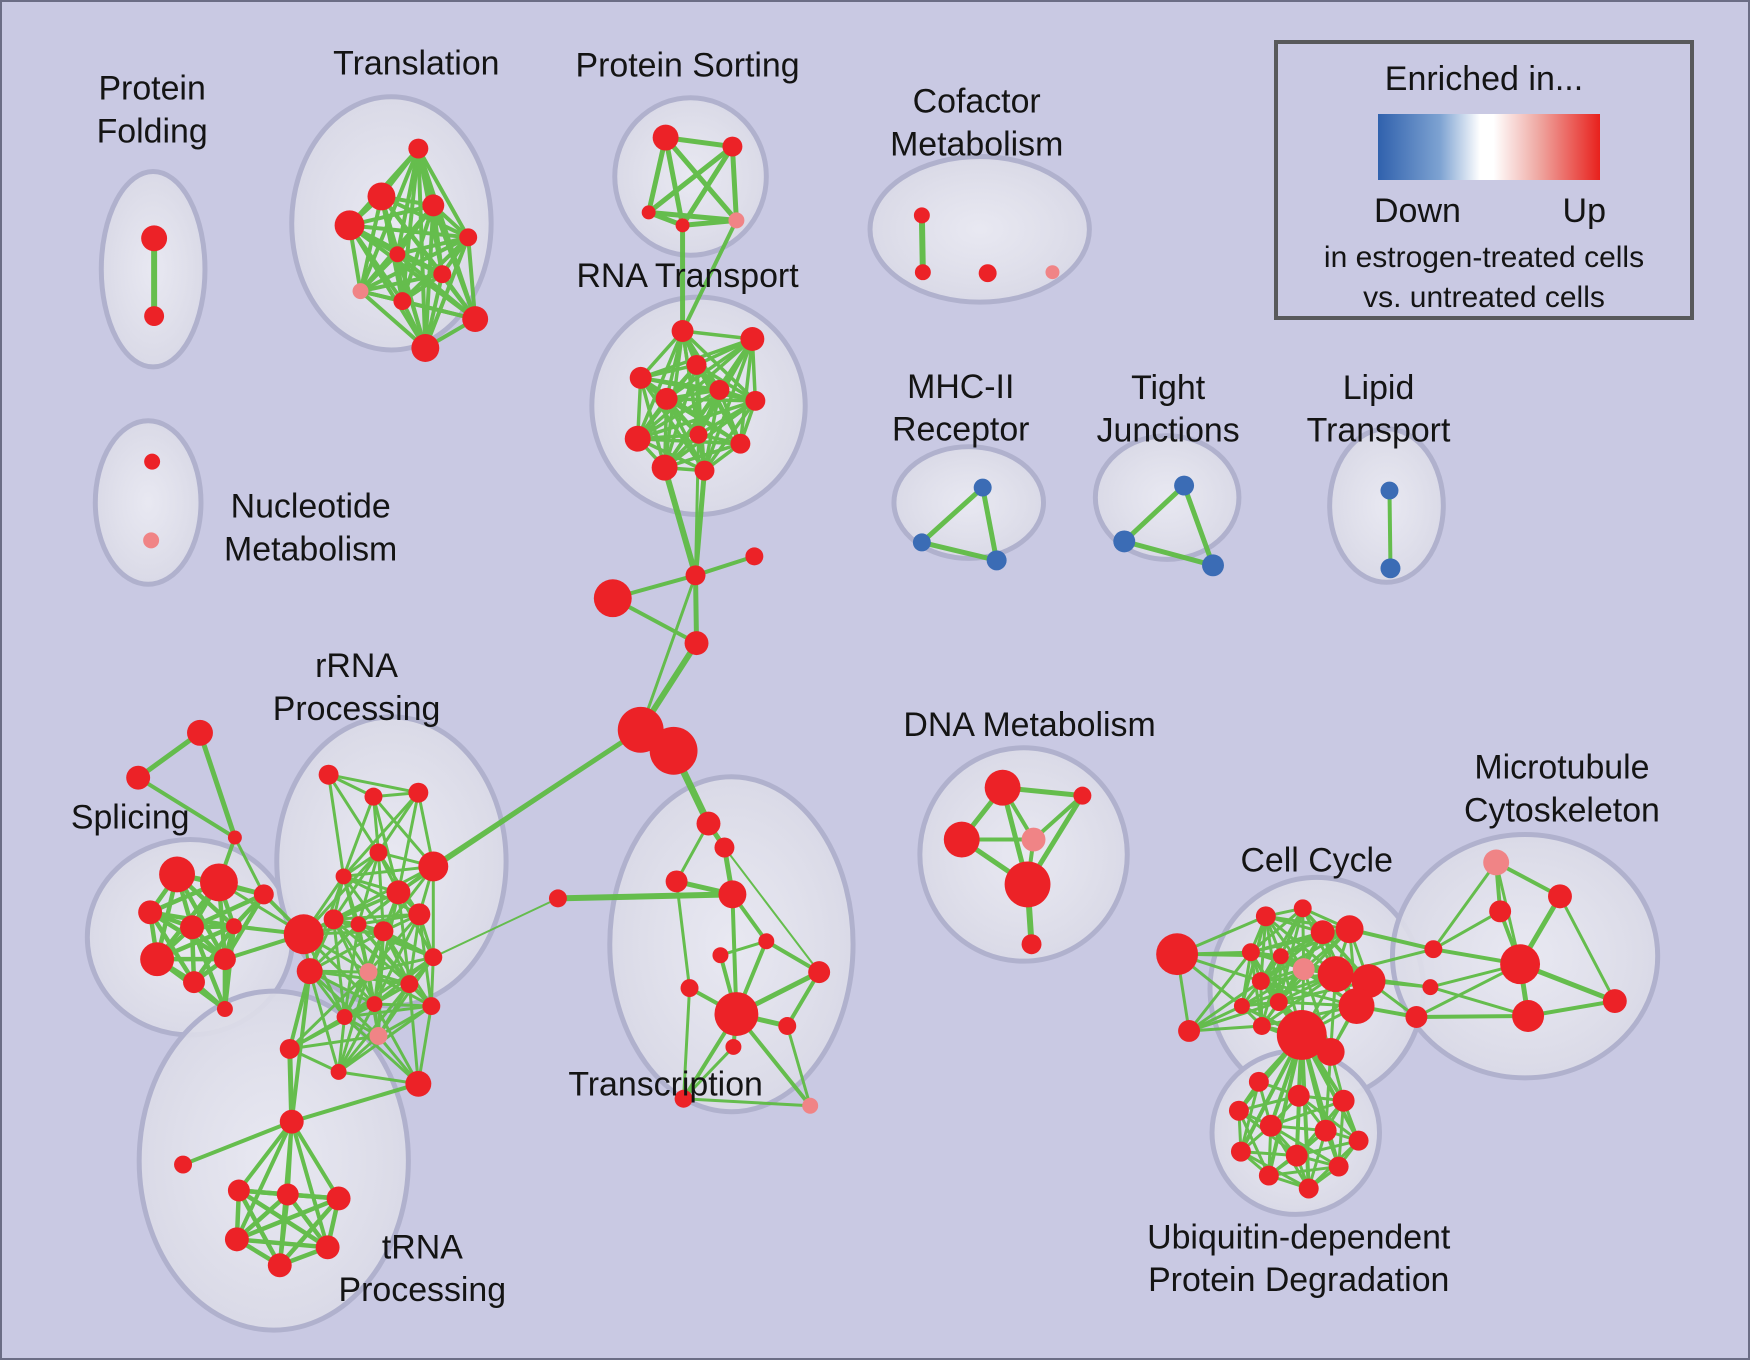 This screenshot has height=1360, width=1750. What do you see at coordinates (373, 796) in the screenshot?
I see `gene-set-node-rr1` at bounding box center [373, 796].